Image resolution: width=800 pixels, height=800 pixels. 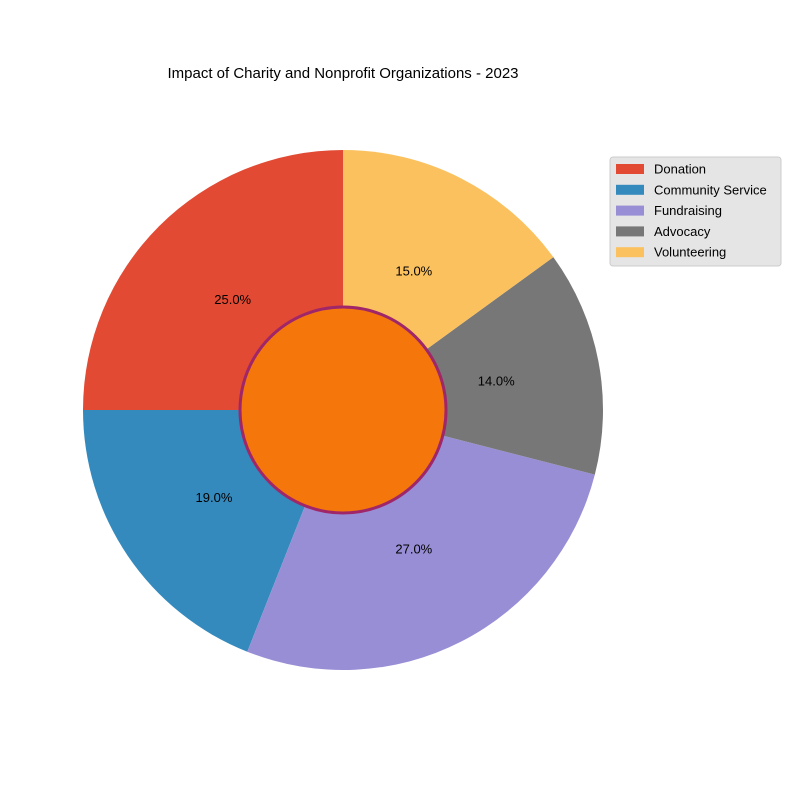 I want to click on slice-label-advocacy: 14.0%, so click(x=496, y=380).